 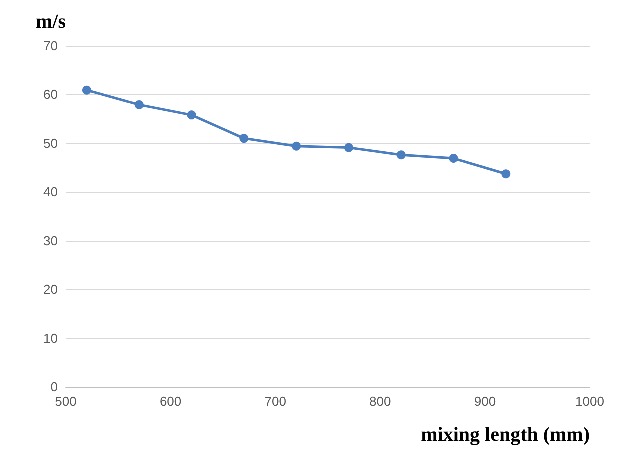 I want to click on y-tick-label: 20, so click(x=51, y=290).